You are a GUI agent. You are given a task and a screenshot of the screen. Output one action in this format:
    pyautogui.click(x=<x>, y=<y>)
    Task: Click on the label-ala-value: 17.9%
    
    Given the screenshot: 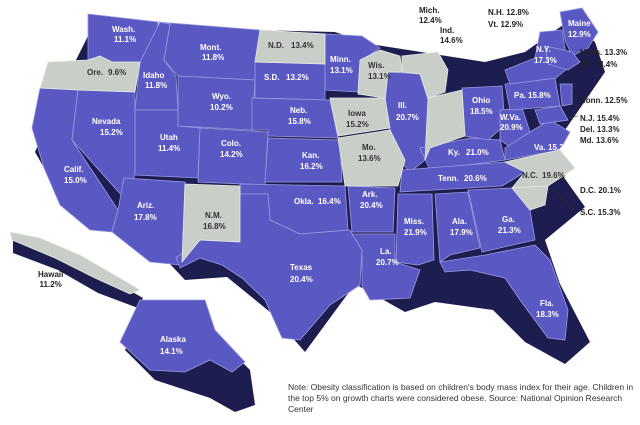 What is the action you would take?
    pyautogui.click(x=461, y=232)
    